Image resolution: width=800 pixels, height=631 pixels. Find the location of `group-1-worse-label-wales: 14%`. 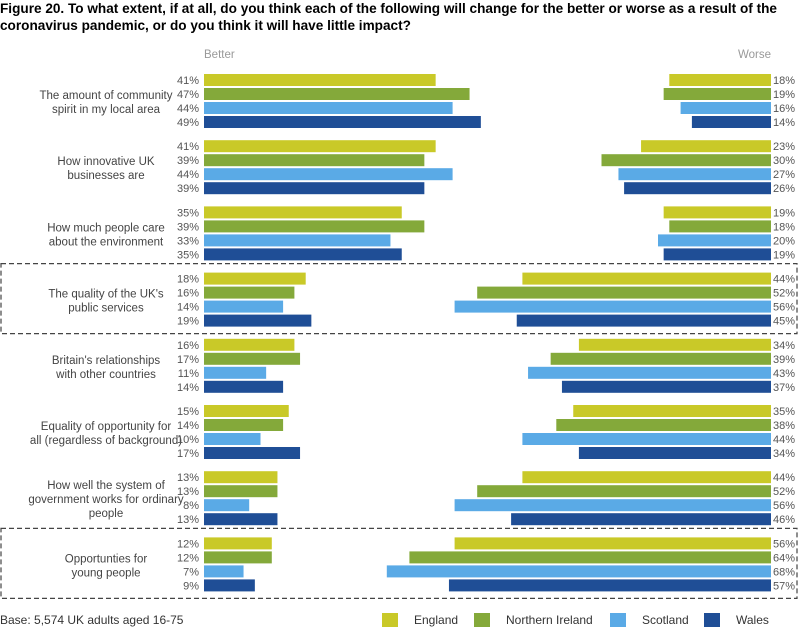

group-1-worse-label-wales: 14% is located at coordinates (784, 123).